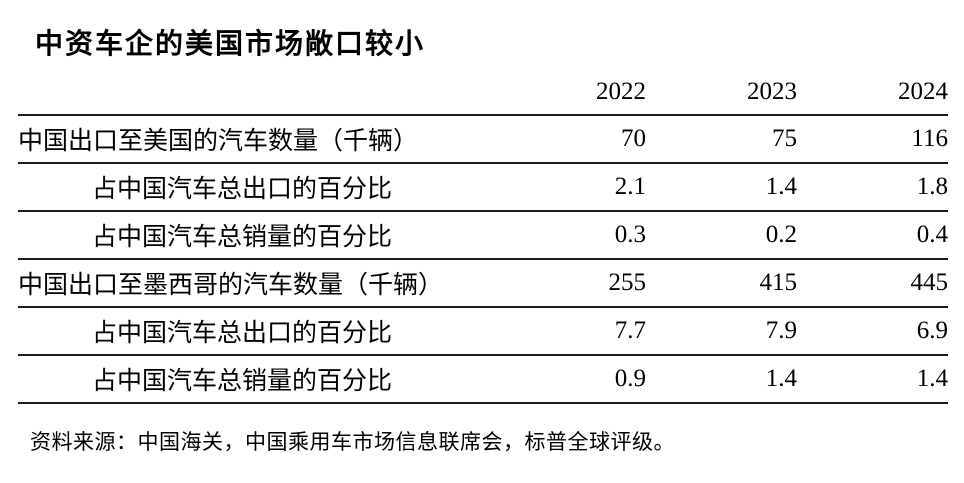 The height and width of the screenshot is (483, 964). I want to click on year-column-header-2023: 2023, so click(721, 93).